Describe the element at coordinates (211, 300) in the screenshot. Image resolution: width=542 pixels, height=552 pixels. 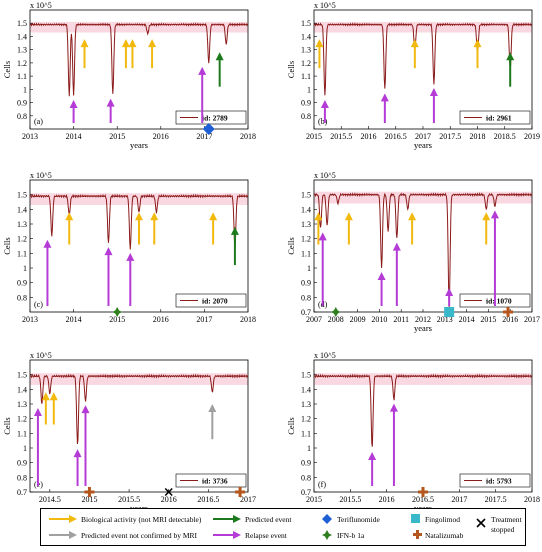
I see `series-legend-box` at that location.